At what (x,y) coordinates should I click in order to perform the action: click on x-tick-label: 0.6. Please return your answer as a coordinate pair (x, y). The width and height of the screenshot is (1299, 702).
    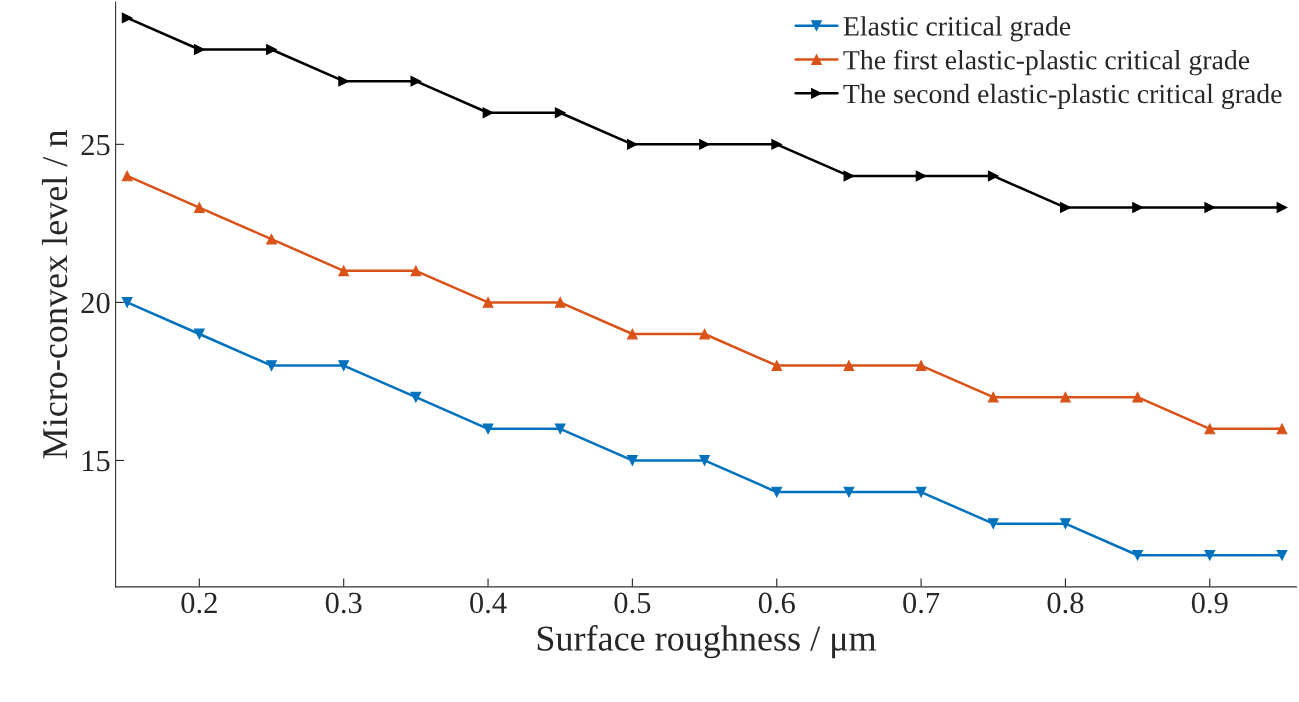
    Looking at the image, I should click on (776, 603).